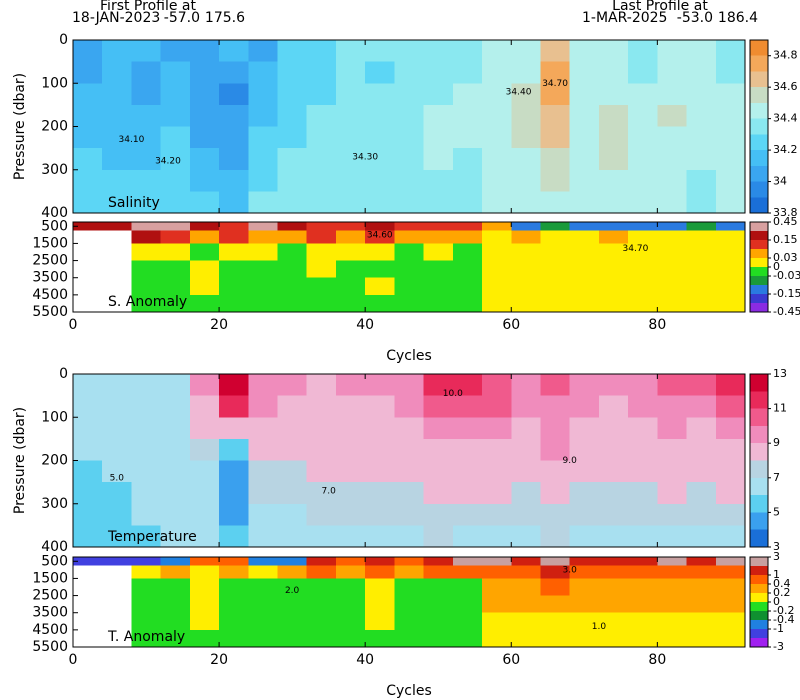 The width and height of the screenshot is (800, 700). Describe the element at coordinates (148, 7) in the screenshot. I see `first-profile-title: First Profile at` at that location.